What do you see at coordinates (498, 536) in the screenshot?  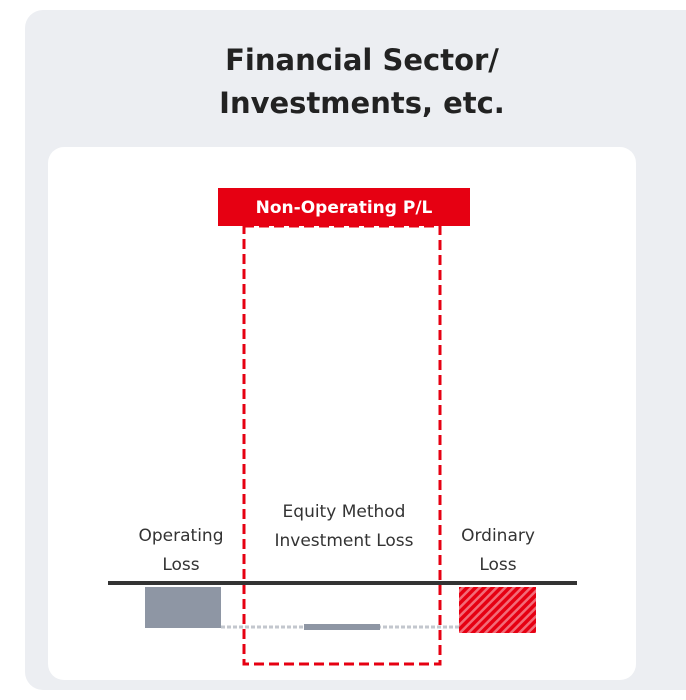 I see `item-label: Ordinary` at bounding box center [498, 536].